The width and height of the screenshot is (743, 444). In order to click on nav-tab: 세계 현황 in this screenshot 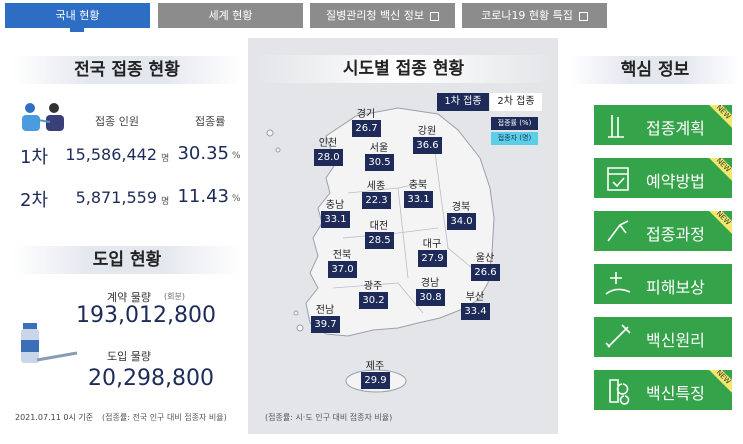, I will do `click(230, 15)`.